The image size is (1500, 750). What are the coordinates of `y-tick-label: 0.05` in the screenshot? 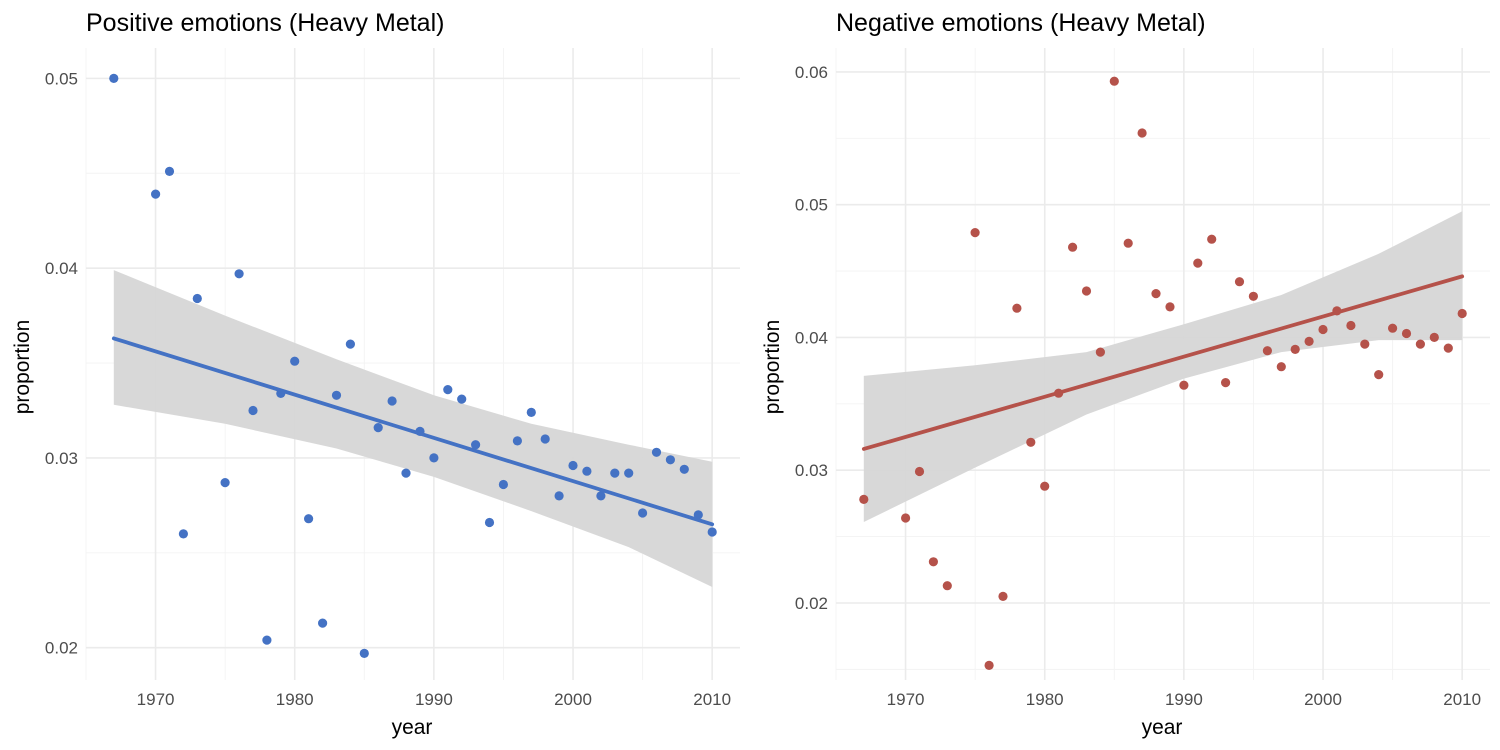 It's located at (61, 78).